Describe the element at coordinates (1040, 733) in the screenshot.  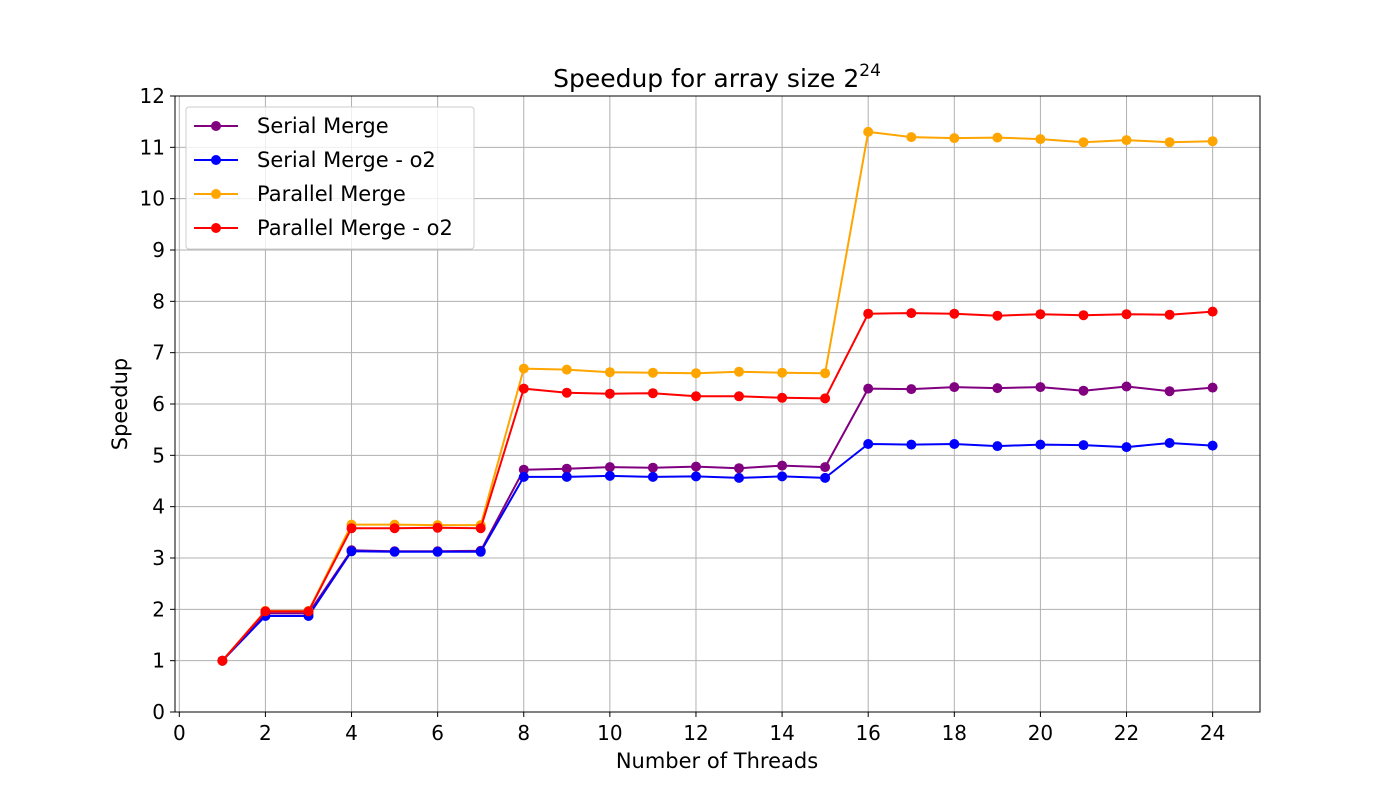
I see `x-tick-label: 20` at that location.